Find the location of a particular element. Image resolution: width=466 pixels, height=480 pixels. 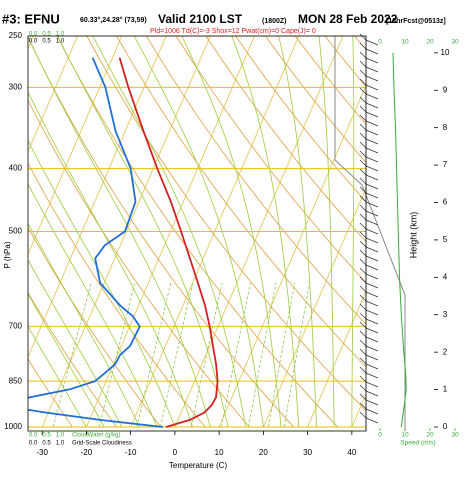

cloud-tick-label: 0.5 is located at coordinates (46, 436).